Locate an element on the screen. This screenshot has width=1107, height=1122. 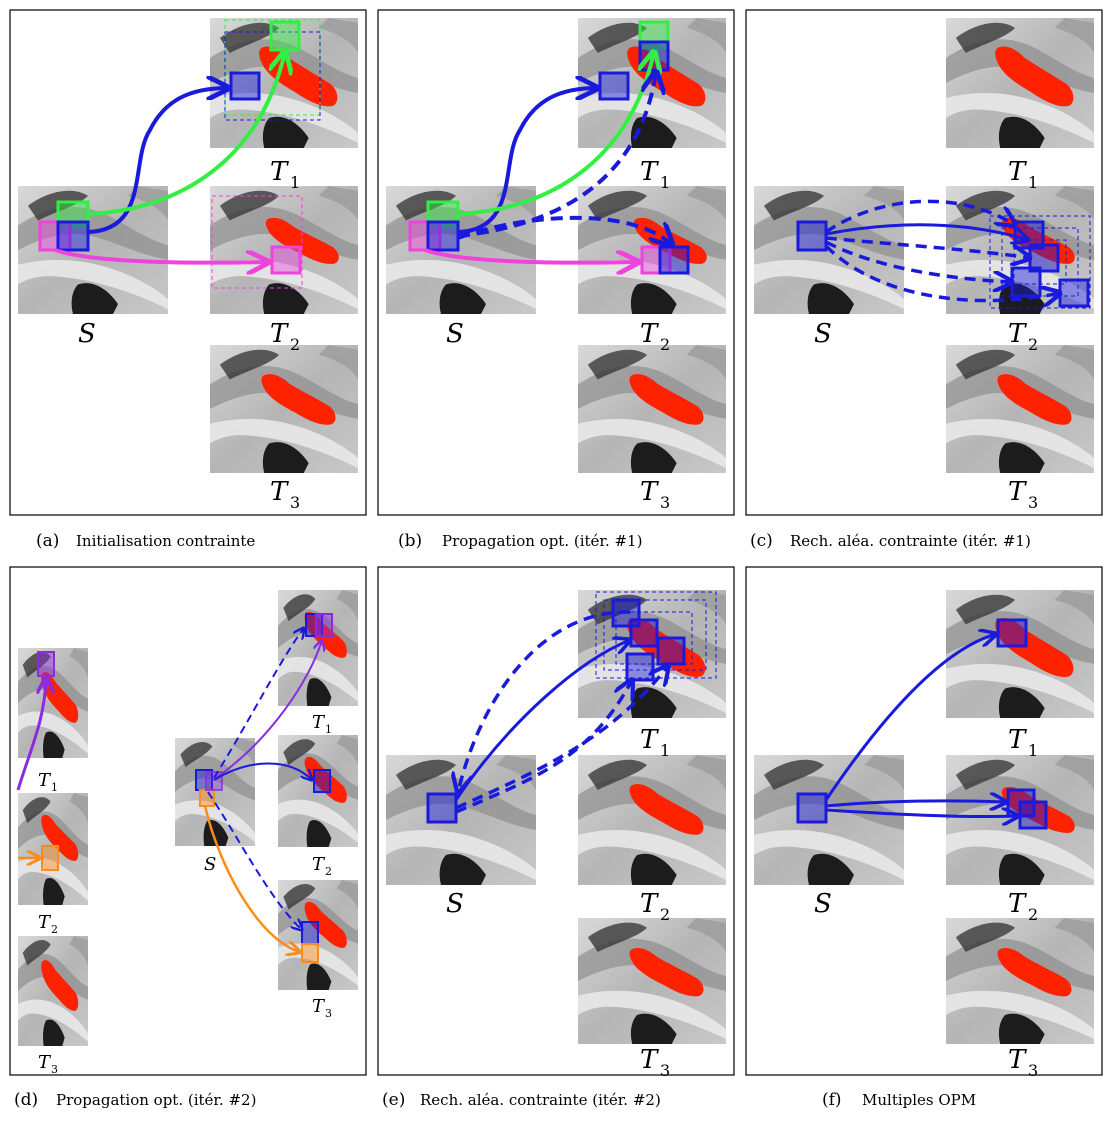
source-image is located at coordinates (829, 820).